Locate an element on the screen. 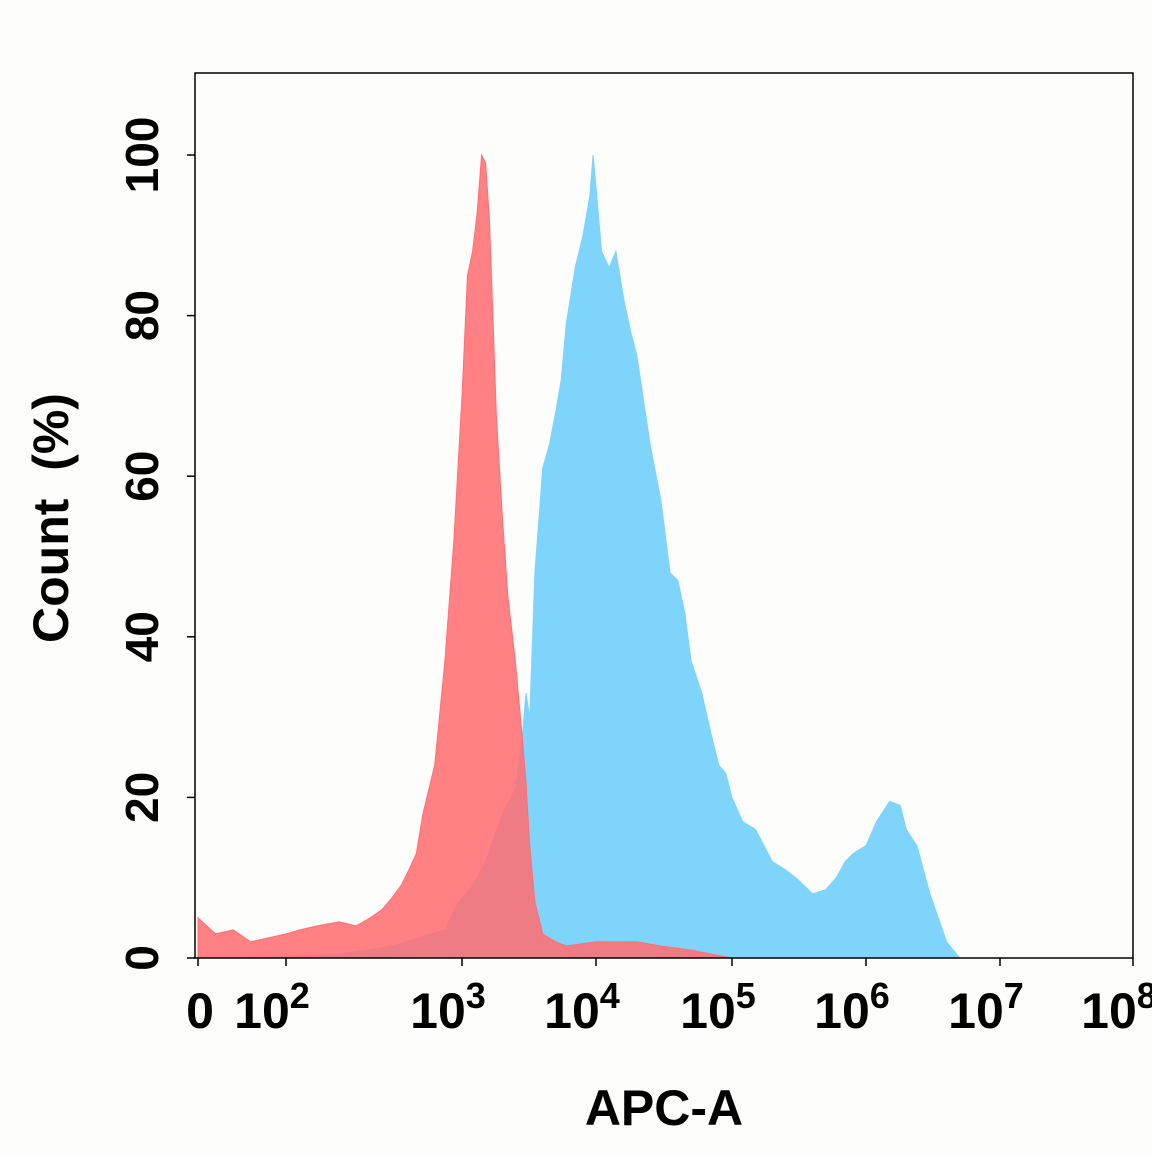  y-axis-label: Count (%) is located at coordinates (51, 518).